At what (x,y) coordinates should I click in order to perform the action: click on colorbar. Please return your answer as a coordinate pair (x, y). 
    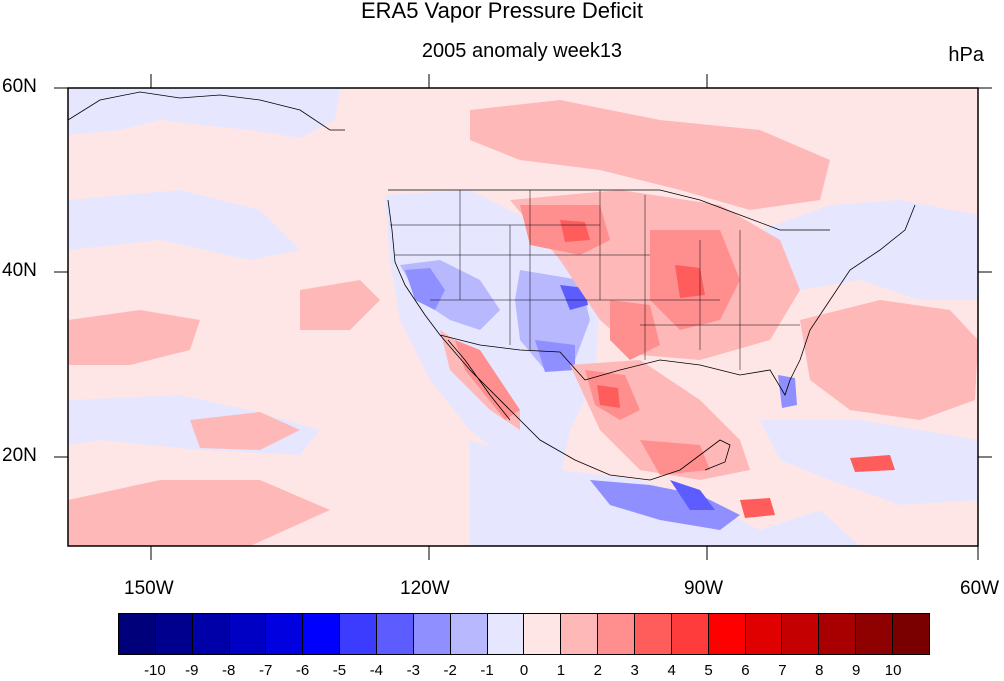
    Looking at the image, I should click on (524, 634).